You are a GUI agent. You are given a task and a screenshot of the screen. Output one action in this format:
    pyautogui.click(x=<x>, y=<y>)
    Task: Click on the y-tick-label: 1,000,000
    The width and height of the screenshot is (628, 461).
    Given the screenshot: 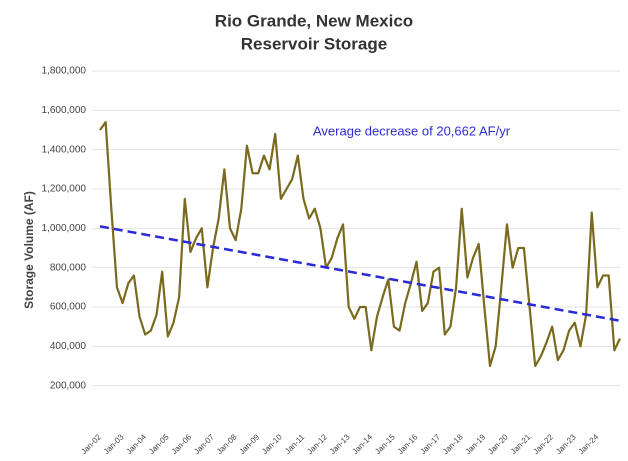 What is the action you would take?
    pyautogui.click(x=64, y=228)
    